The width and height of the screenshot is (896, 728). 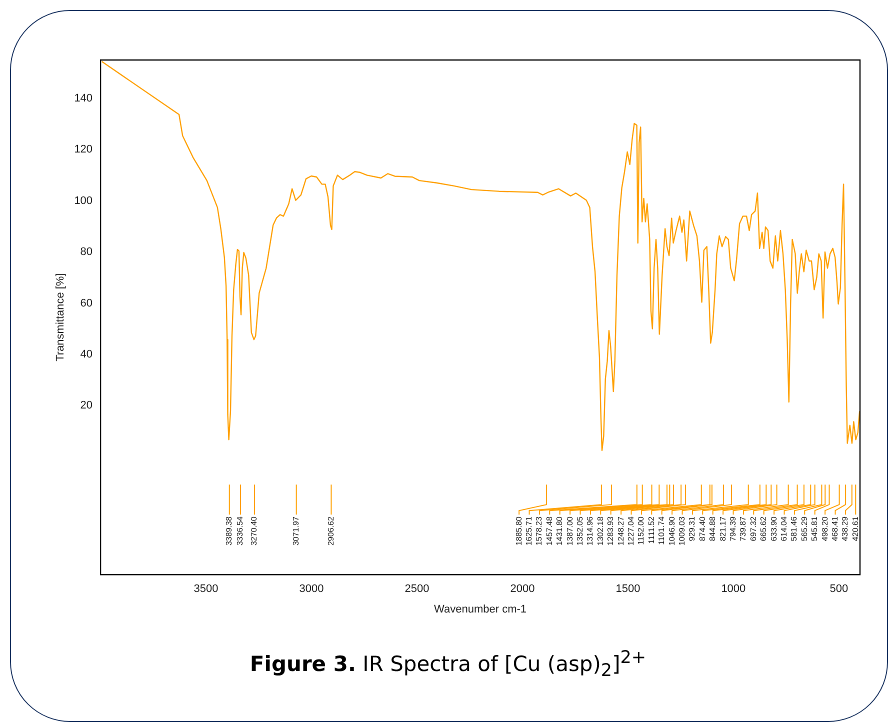 What do you see at coordinates (815, 529) in the screenshot?
I see `annotation: 545.81` at bounding box center [815, 529].